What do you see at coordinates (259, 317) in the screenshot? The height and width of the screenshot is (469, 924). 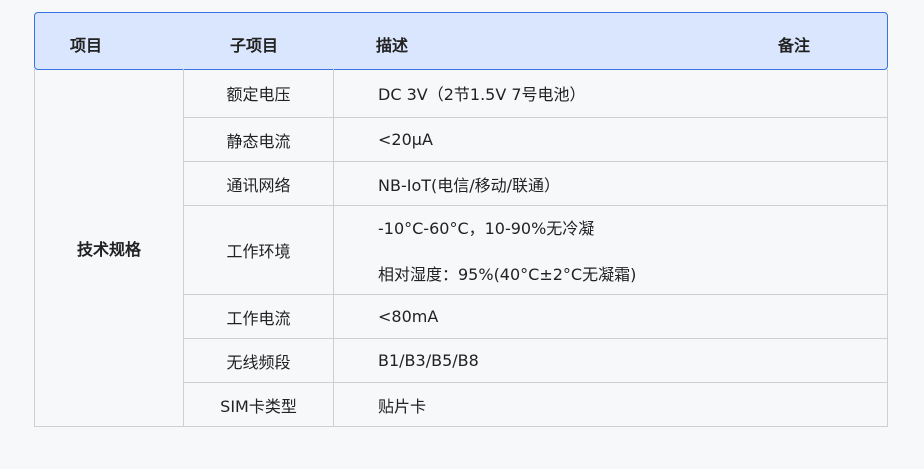 I see `subitem-cell: 工作电流` at bounding box center [259, 317].